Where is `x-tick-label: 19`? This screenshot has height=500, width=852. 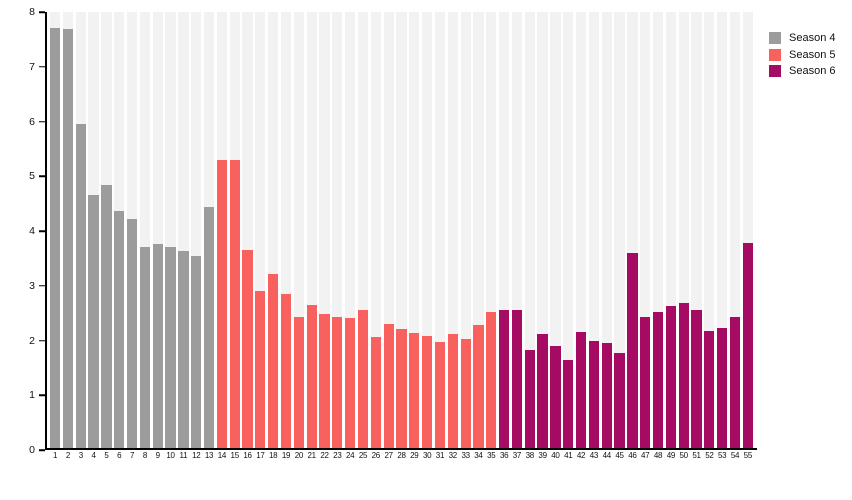 x-tick-label: 19 is located at coordinates (286, 455).